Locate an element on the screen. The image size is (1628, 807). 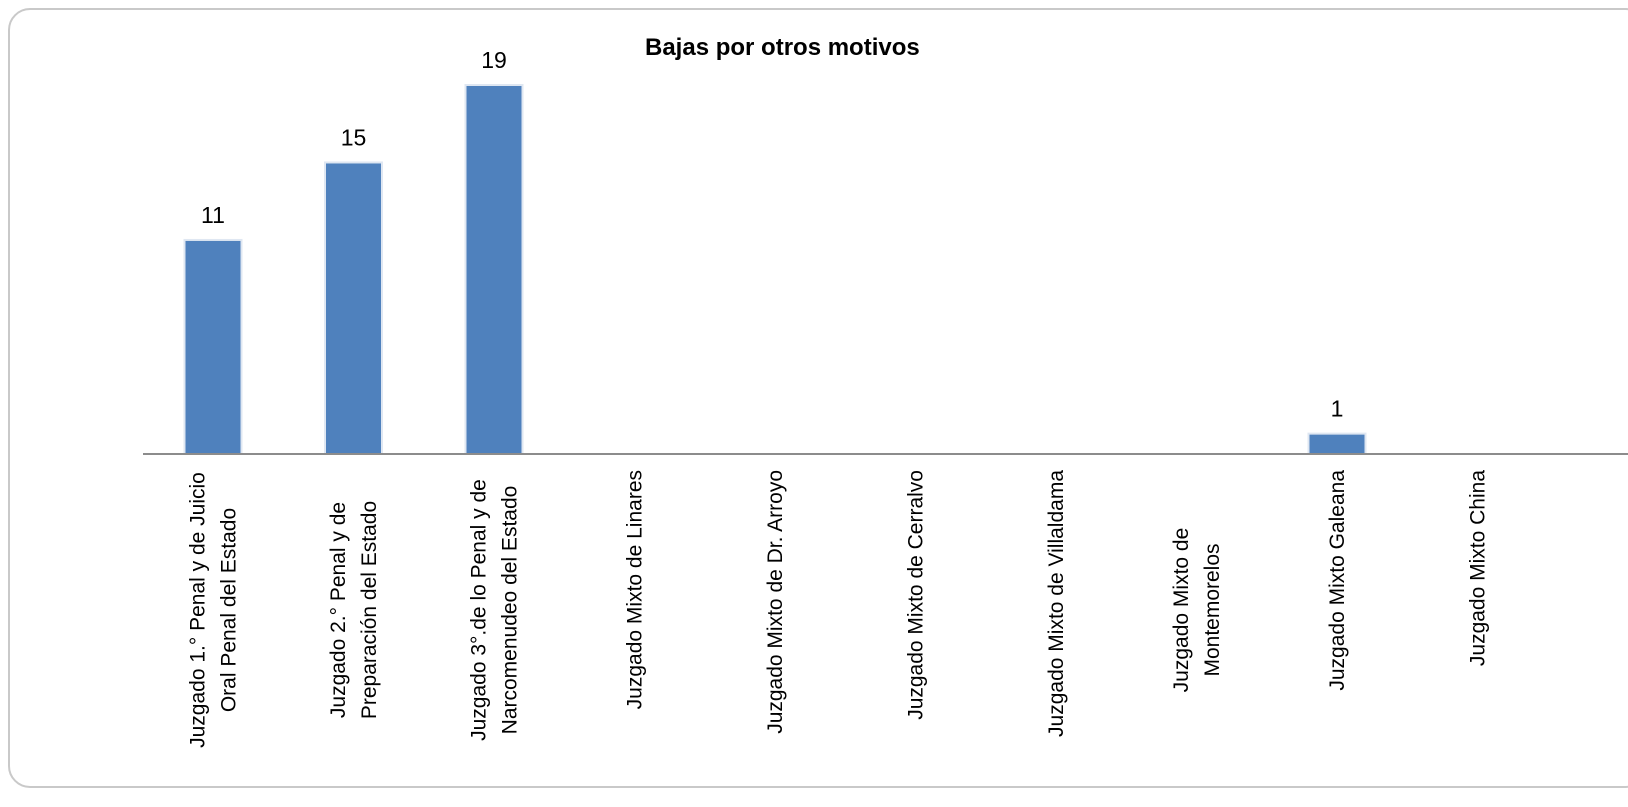
category-label: Juzgado Mixto de Villaldama is located at coordinates (1056, 603).